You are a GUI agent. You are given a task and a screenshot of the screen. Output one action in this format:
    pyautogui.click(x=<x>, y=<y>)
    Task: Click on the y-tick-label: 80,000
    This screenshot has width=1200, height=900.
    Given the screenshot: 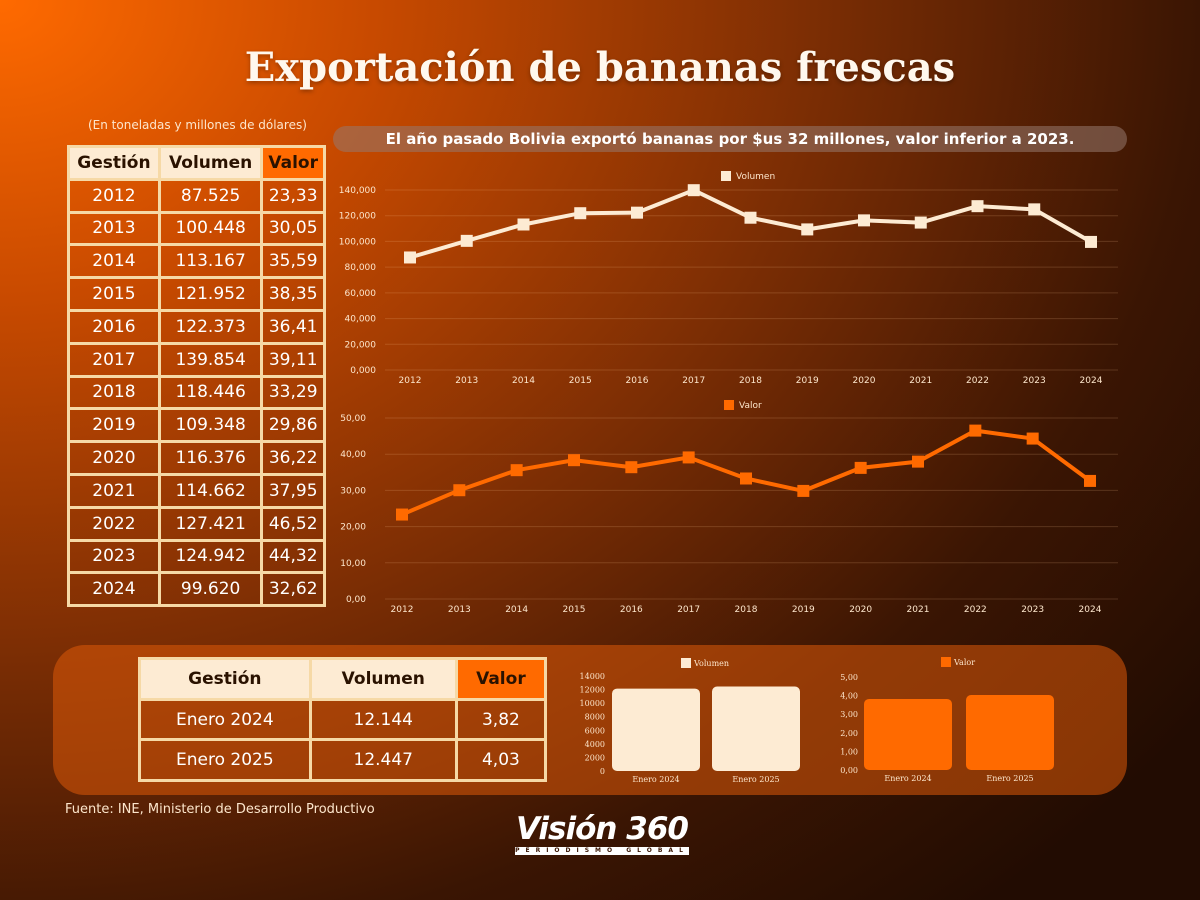 What is the action you would take?
    pyautogui.click(x=361, y=268)
    